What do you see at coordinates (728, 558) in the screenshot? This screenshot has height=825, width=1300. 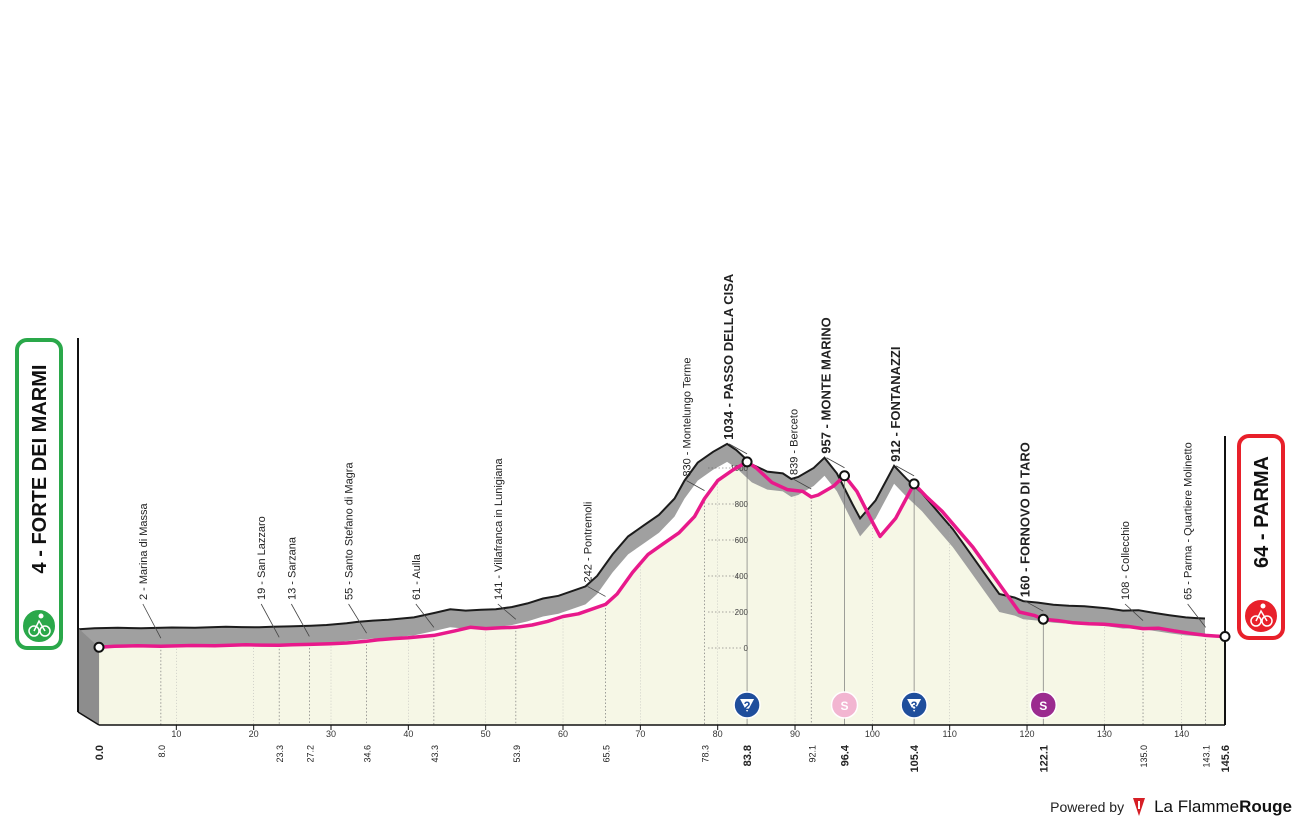 I see `elevation-ticks: 0 200 400 600 800 1000` at bounding box center [728, 558].